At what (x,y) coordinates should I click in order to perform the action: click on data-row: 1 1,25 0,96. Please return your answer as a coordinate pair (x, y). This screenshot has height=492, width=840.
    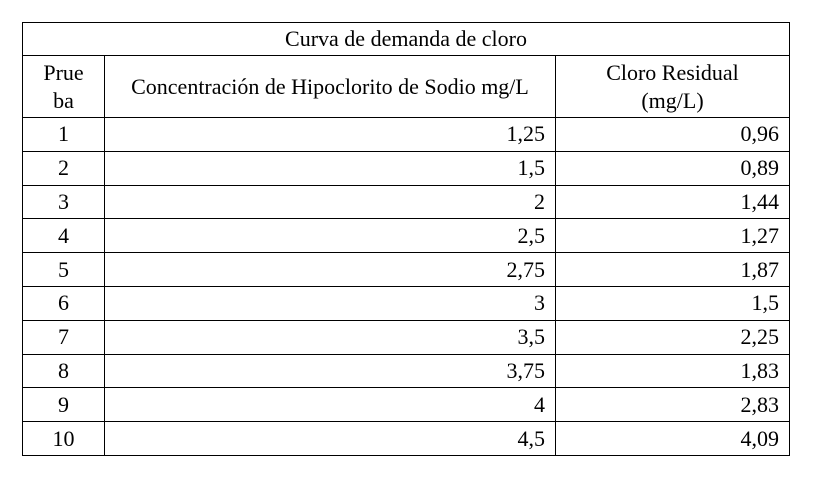
    Looking at the image, I should click on (406, 134).